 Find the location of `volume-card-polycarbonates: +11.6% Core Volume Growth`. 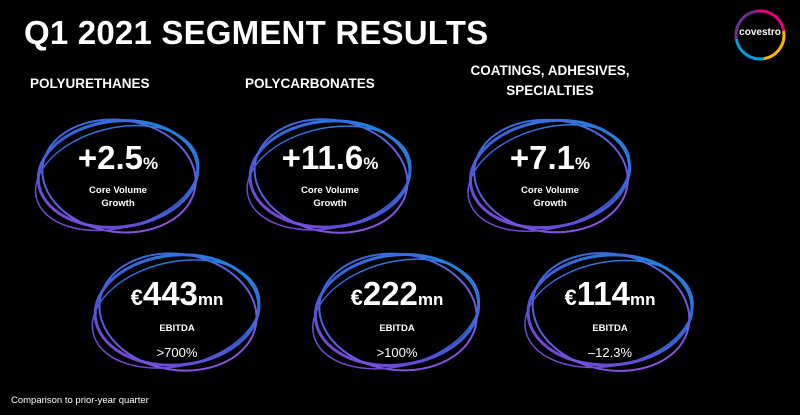

volume-card-polycarbonates: +11.6% Core Volume Growth is located at coordinates (330, 177).